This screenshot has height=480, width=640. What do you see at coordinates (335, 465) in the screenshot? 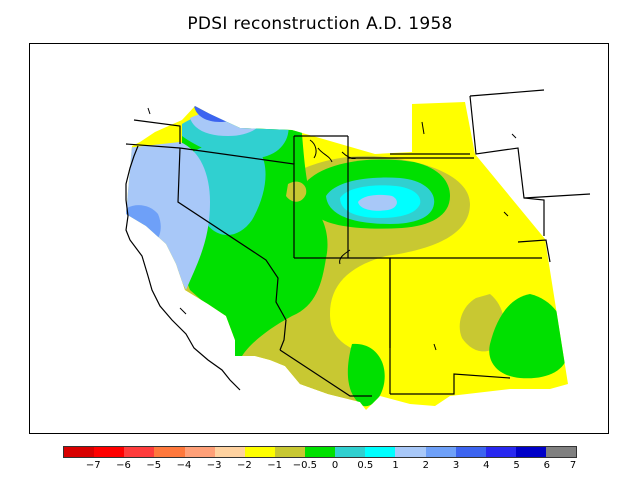
I see `legend-tick-label: 0` at bounding box center [335, 465].